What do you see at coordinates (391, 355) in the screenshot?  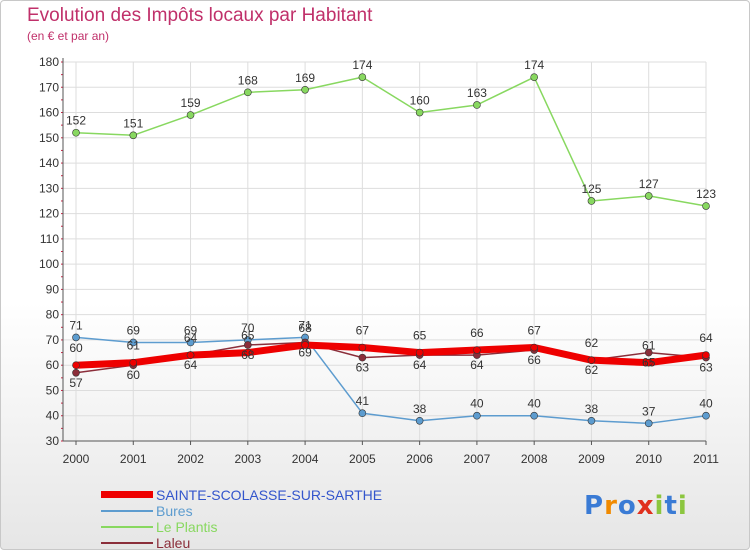 I see `series-line-sainte-scolasse-sur-sarthe` at bounding box center [391, 355].